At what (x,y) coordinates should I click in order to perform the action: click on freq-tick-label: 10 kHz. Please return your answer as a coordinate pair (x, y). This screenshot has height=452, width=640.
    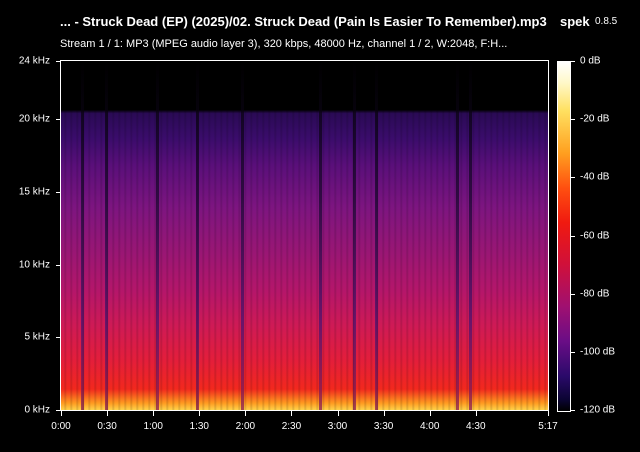
    Looking at the image, I should click on (34, 265).